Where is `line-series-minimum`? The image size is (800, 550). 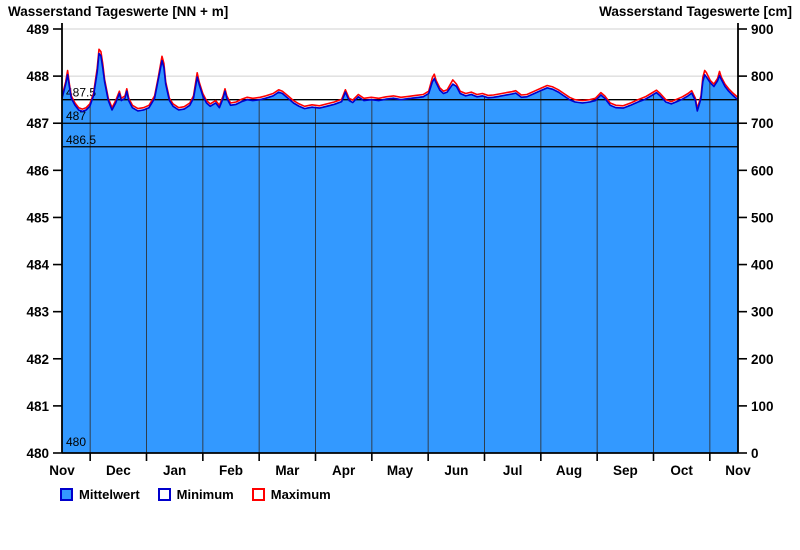 line-series-minimum is located at coordinates (400, 82).